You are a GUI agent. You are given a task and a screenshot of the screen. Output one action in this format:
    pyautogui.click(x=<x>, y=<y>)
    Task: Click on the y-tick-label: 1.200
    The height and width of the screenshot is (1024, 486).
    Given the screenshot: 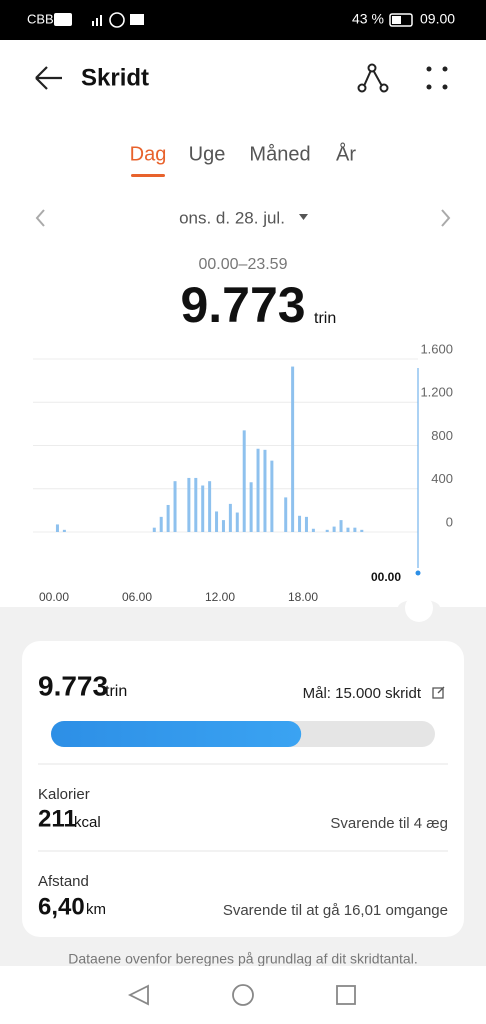 What is the action you would take?
    pyautogui.click(x=436, y=392)
    